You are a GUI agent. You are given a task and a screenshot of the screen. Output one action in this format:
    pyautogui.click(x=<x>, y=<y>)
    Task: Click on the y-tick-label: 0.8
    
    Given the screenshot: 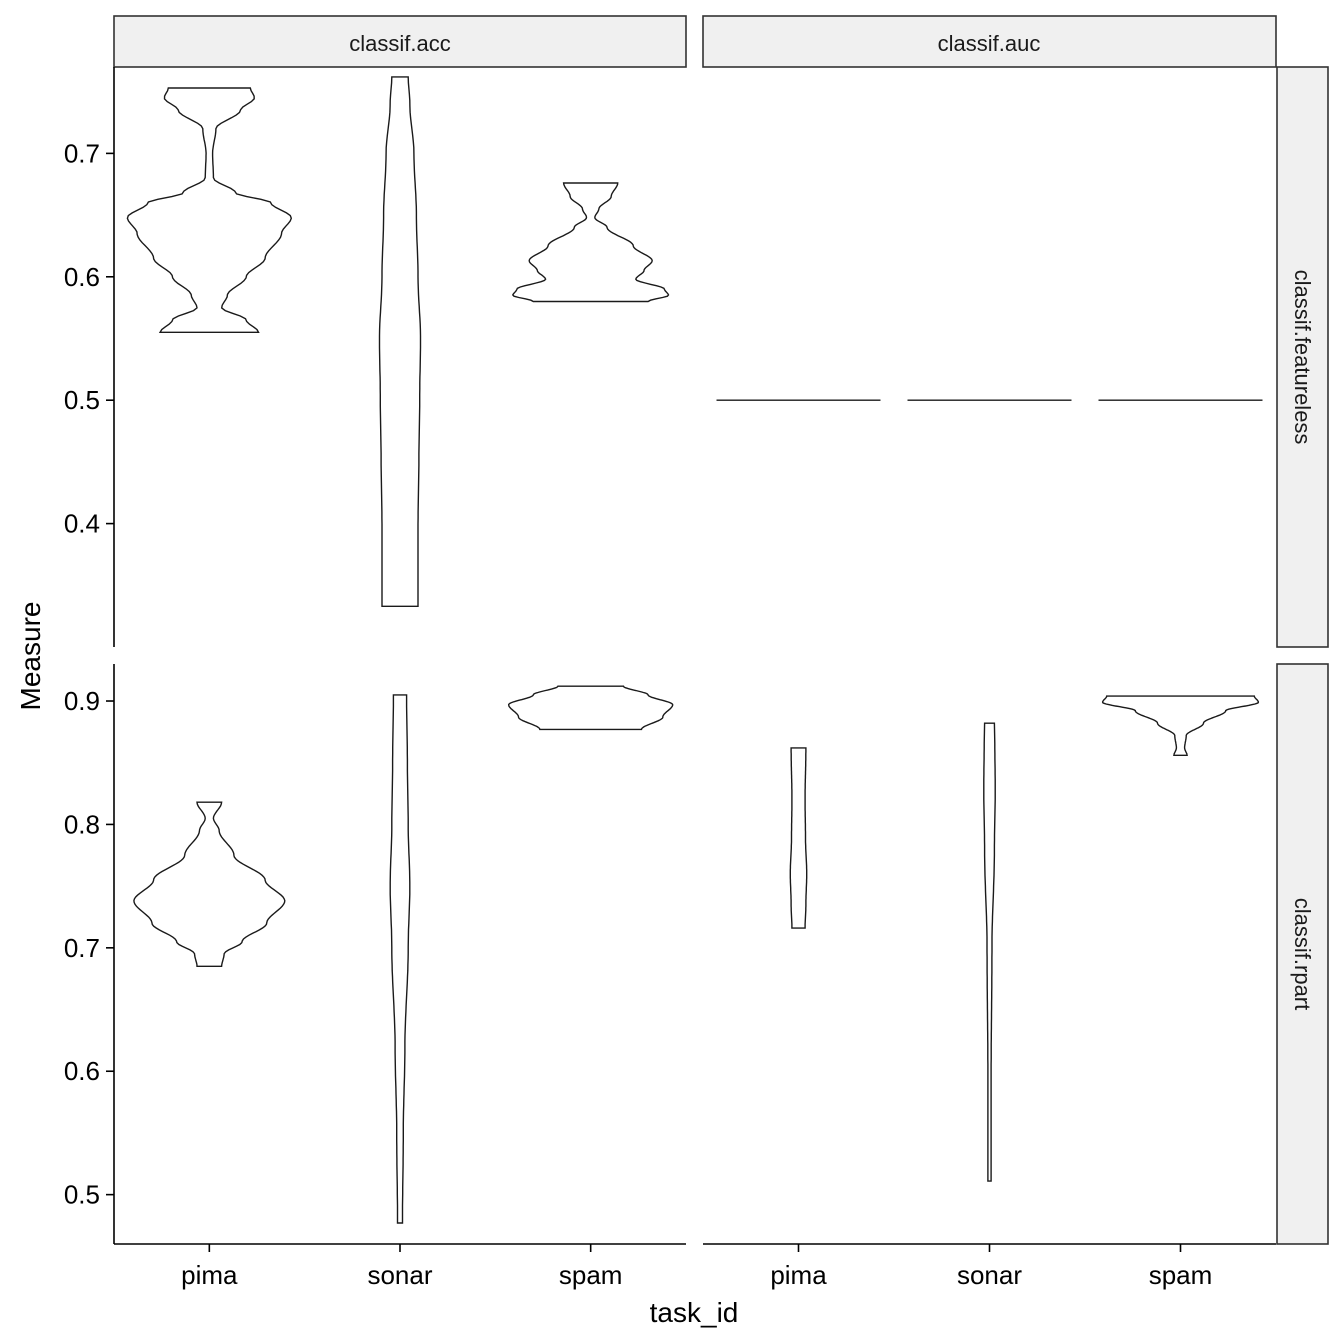 What is the action you would take?
    pyautogui.click(x=82, y=824)
    